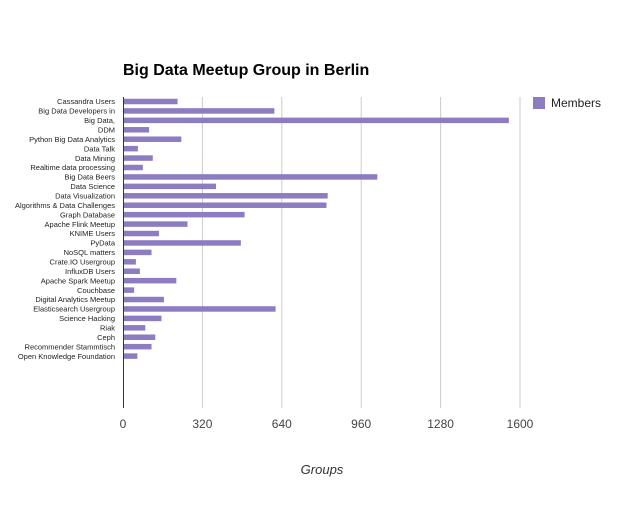 This screenshot has width=642, height=507. What do you see at coordinates (87, 214) in the screenshot?
I see `category-label: Graph Database` at bounding box center [87, 214].